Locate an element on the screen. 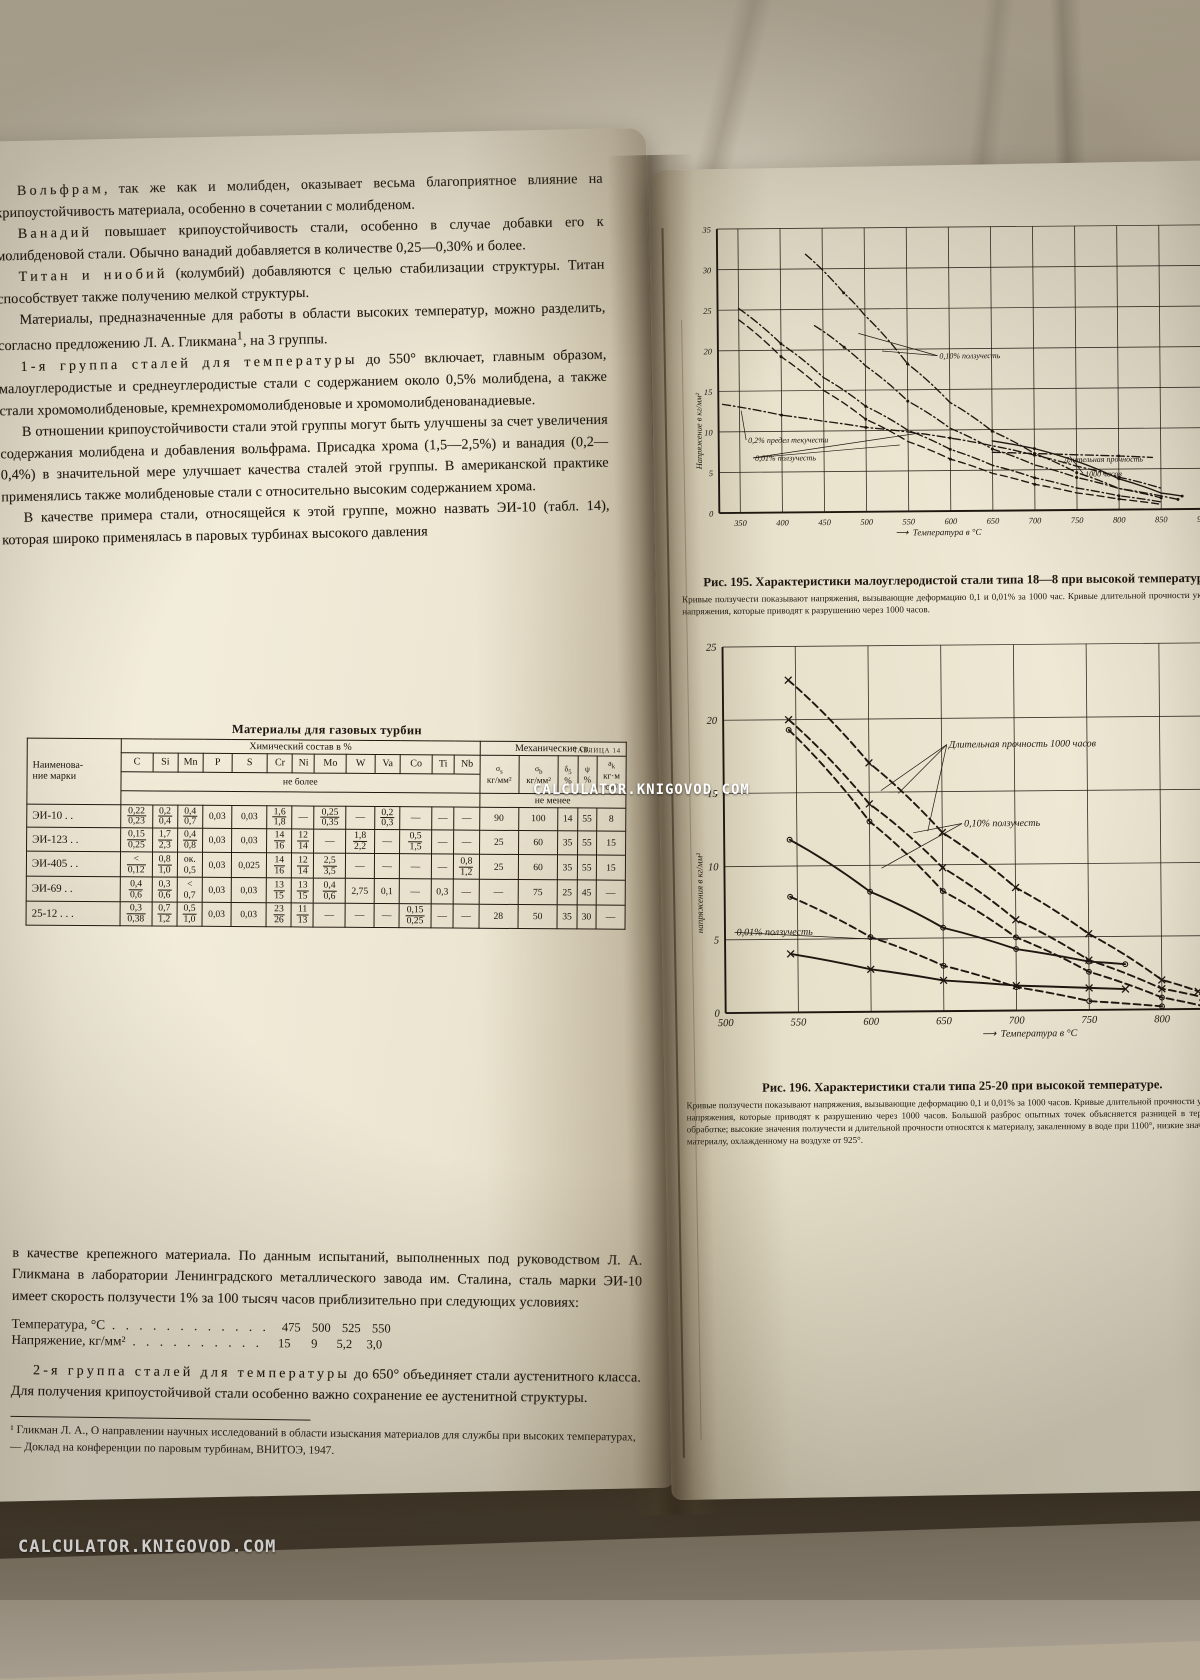 The width and height of the screenshot is (1200, 1680). temp-value-1: 475 is located at coordinates (291, 1327).